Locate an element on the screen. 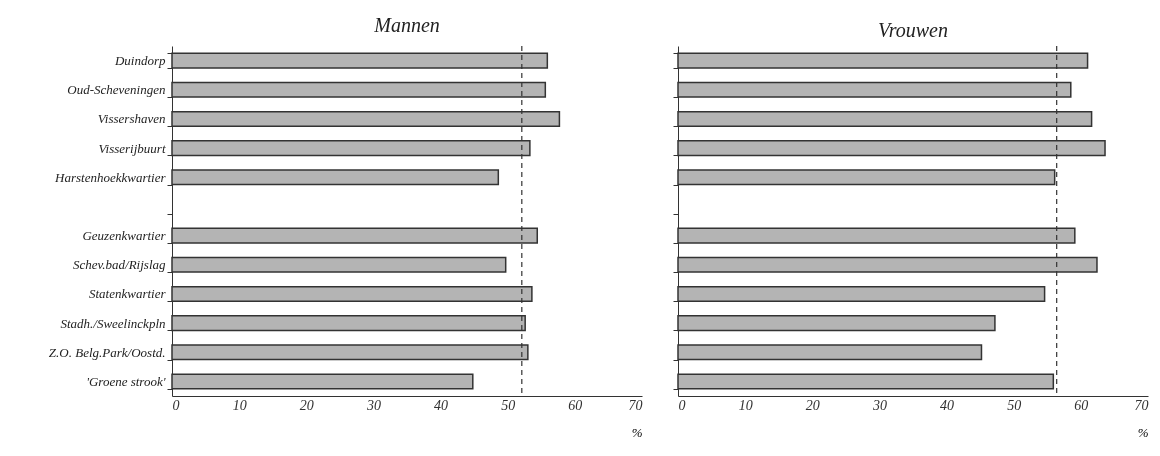 The width and height of the screenshot is (1160, 456). y-tick-label: Stadh./Sweelinckpln is located at coordinates (113, 323).